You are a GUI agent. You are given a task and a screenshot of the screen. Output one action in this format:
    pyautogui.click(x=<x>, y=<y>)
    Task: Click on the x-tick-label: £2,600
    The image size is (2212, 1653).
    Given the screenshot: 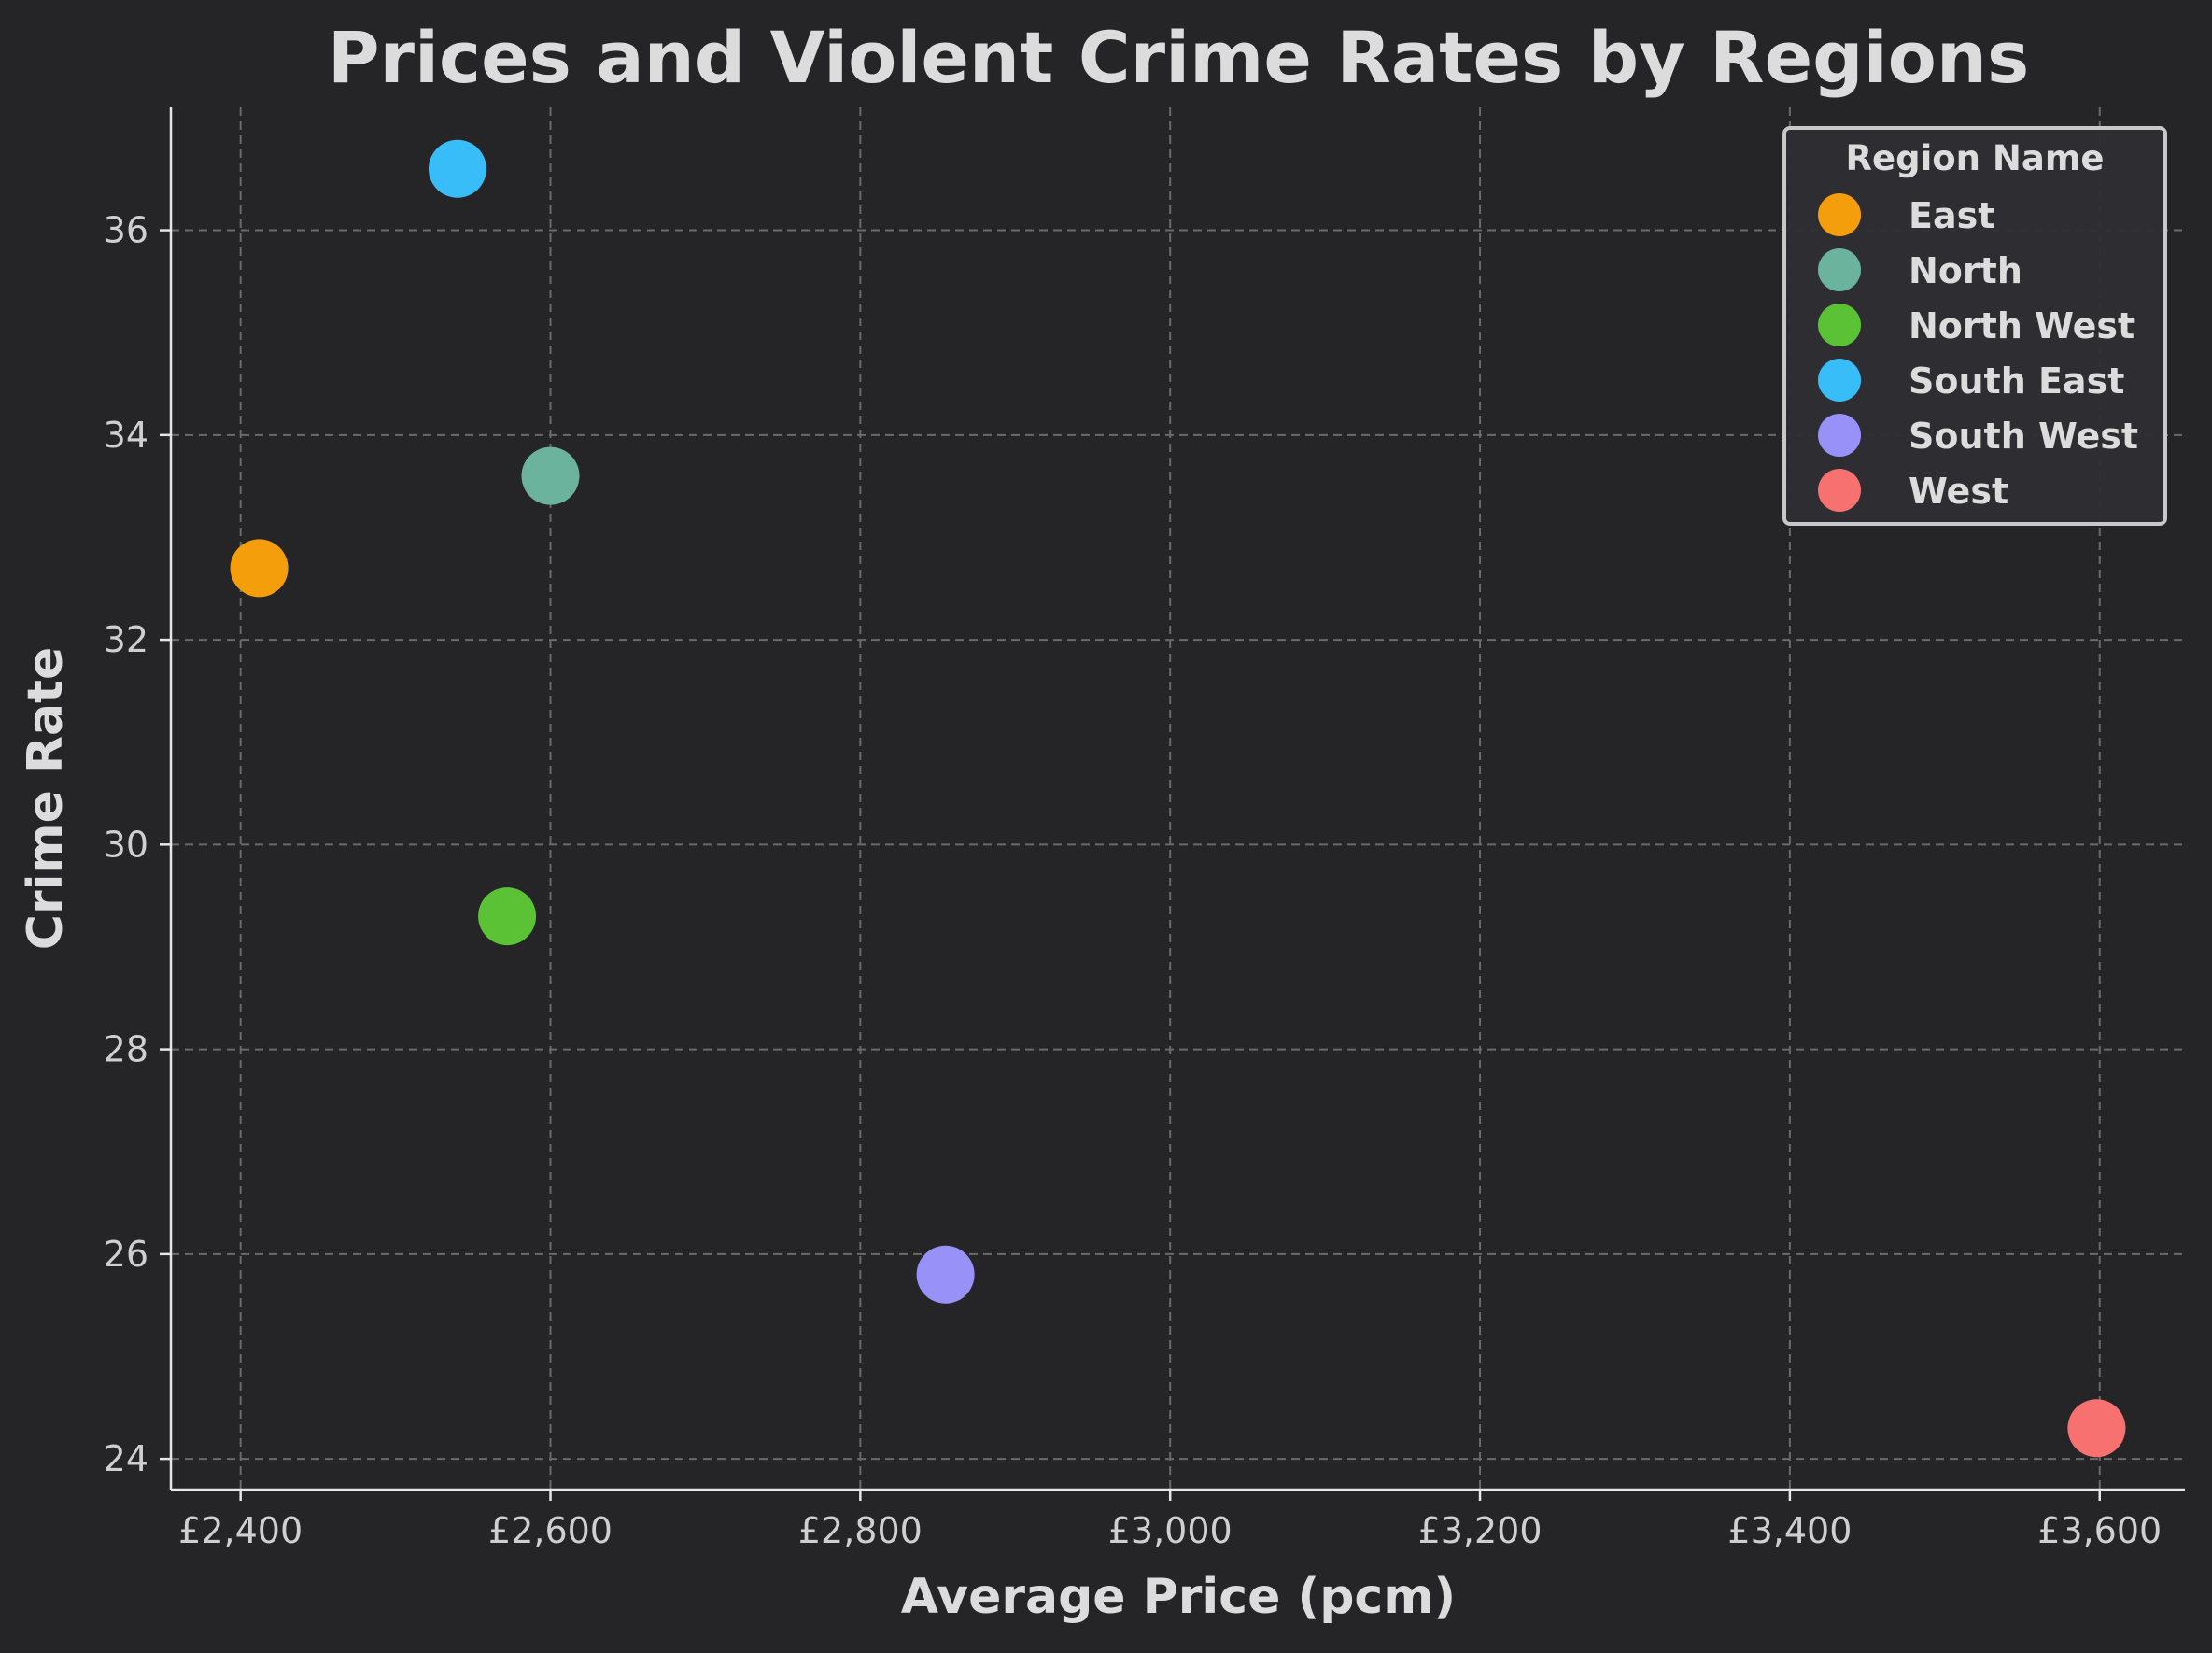 What is the action you would take?
    pyautogui.click(x=550, y=1530)
    